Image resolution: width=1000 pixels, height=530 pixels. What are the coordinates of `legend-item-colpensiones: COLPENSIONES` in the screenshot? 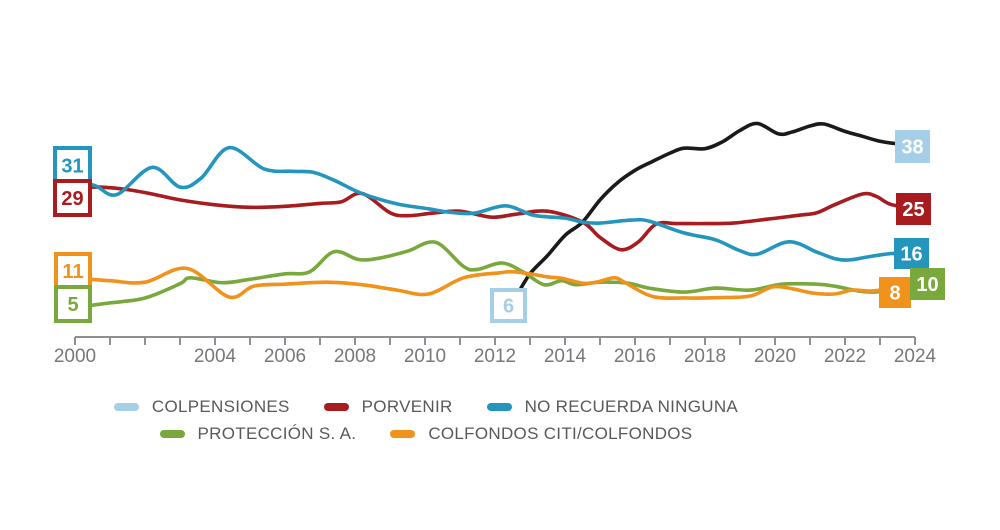 It's located at (201, 407).